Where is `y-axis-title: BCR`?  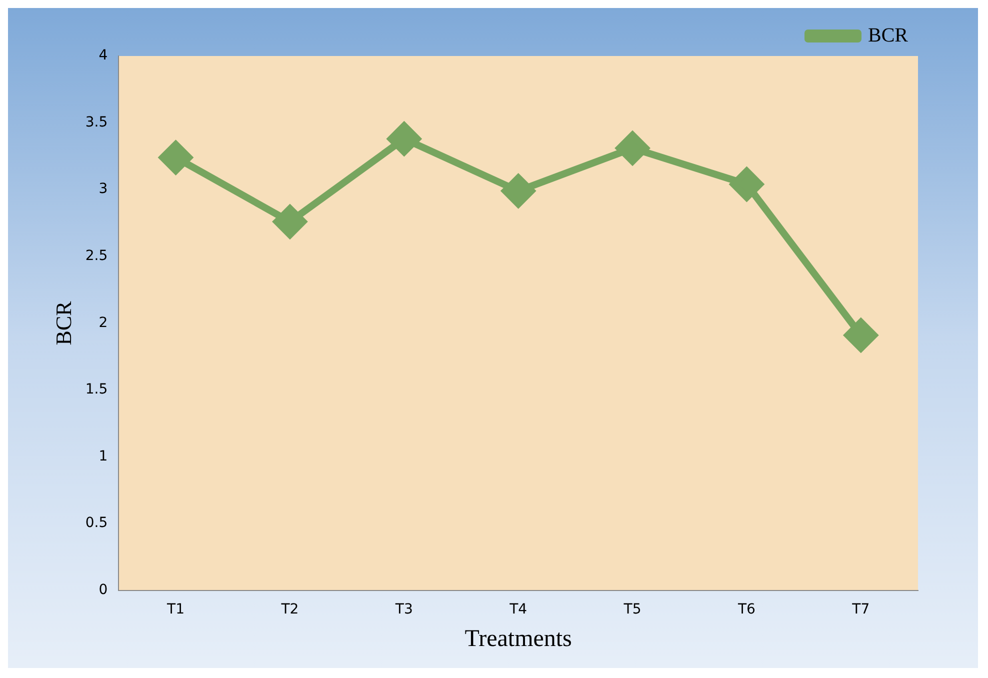 y-axis-title: BCR is located at coordinates (63, 323).